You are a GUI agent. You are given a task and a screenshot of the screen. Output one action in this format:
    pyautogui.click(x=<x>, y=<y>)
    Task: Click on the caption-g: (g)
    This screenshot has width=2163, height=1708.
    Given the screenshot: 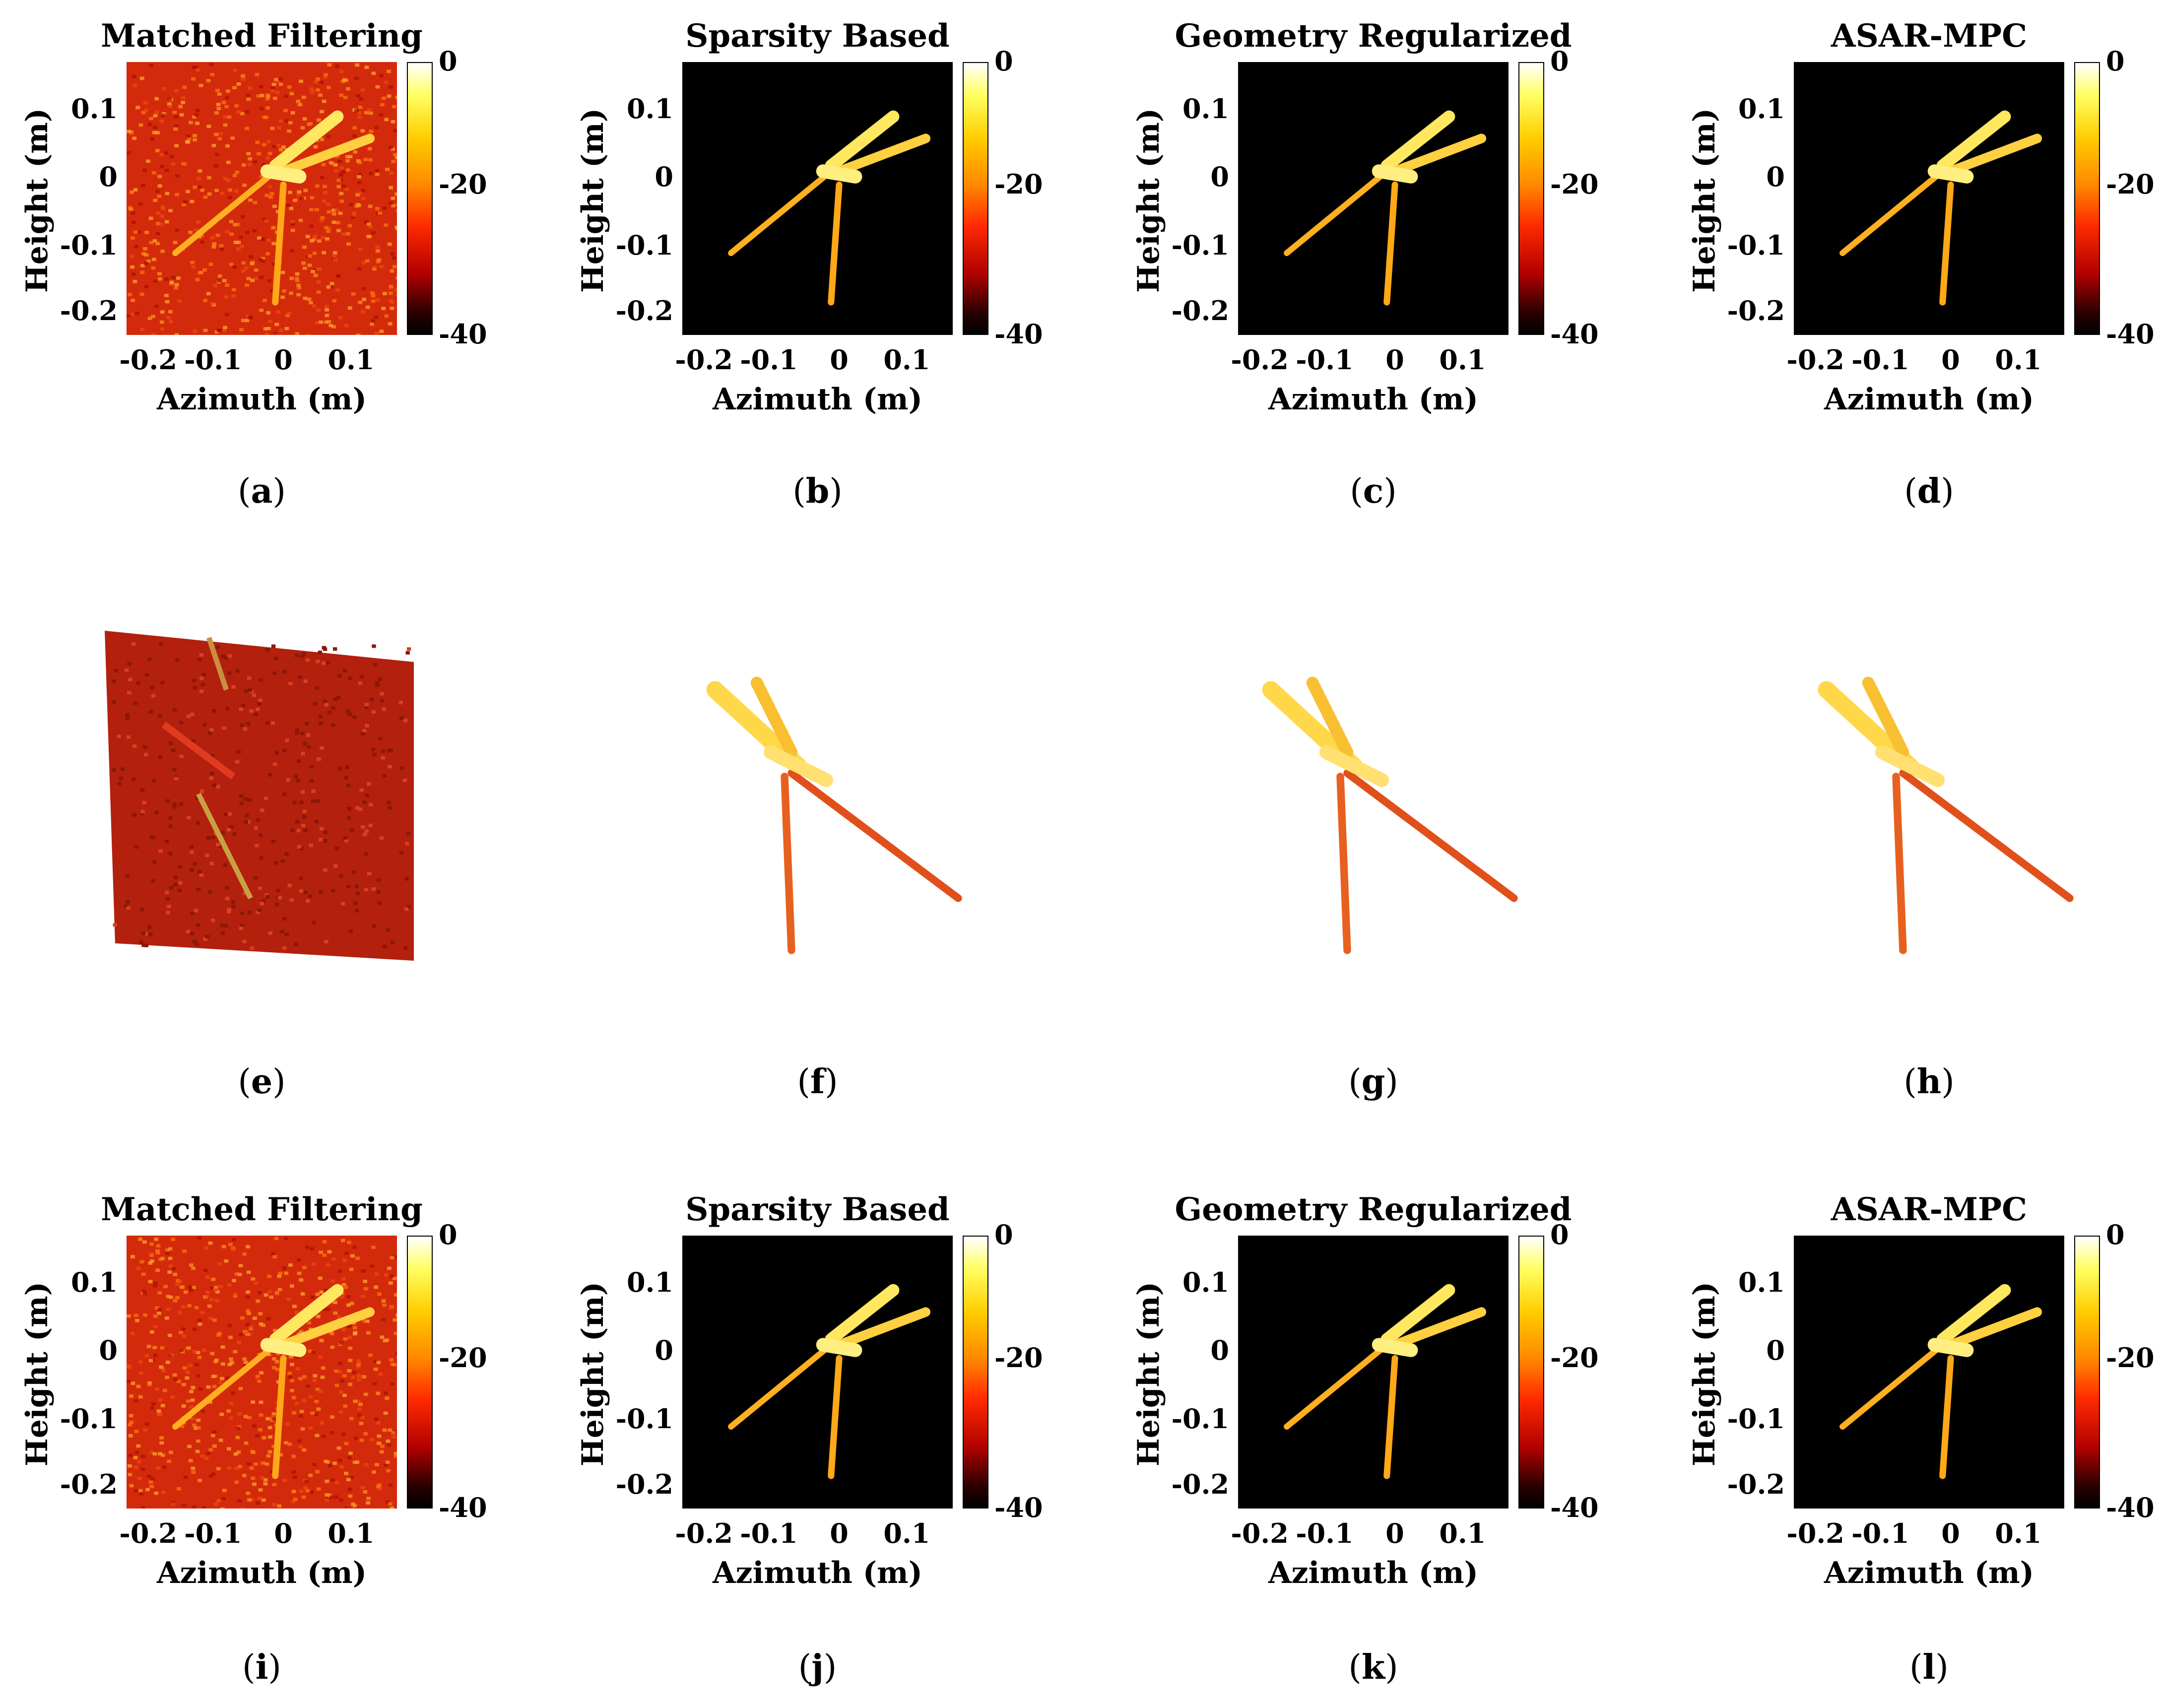 What is the action you would take?
    pyautogui.click(x=1373, y=1082)
    